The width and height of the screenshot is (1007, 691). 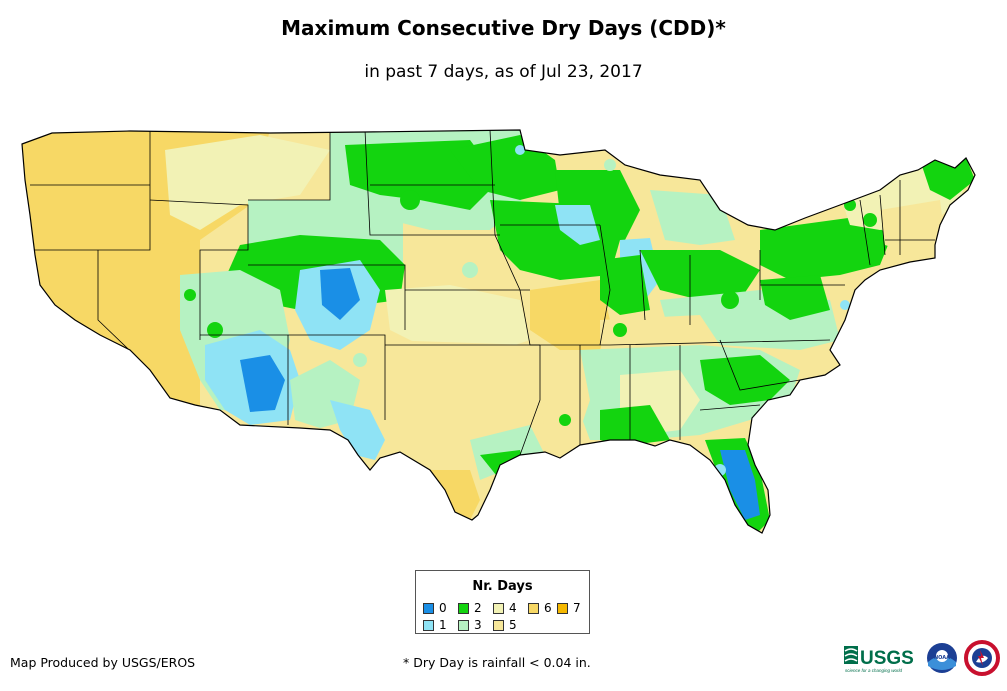 I want to click on legend-label: 5, so click(x=513, y=625).